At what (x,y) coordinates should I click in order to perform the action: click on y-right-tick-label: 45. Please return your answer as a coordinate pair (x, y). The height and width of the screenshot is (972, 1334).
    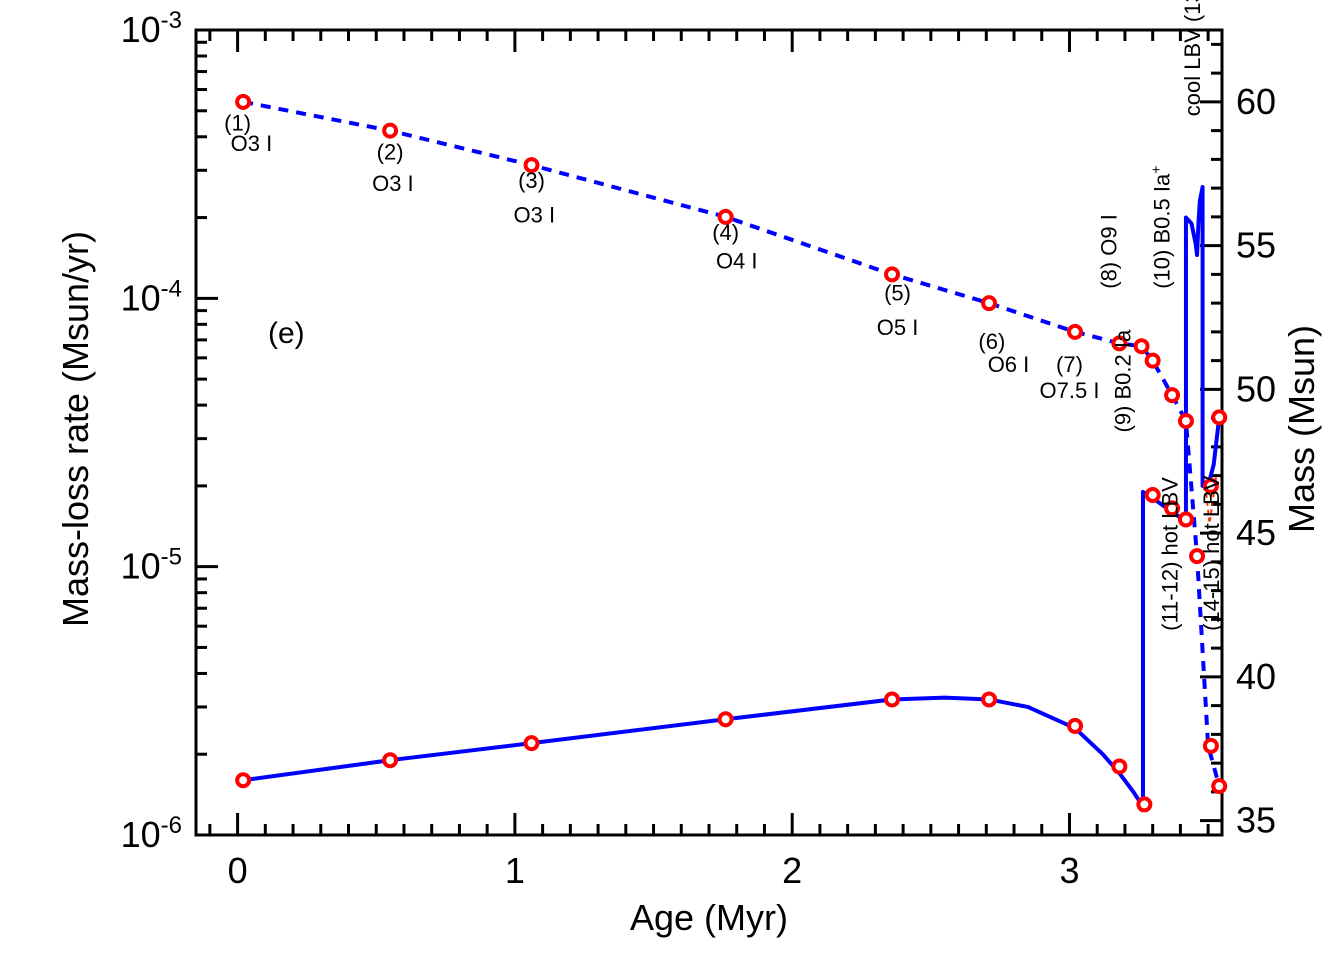
    Looking at the image, I should click on (1256, 532).